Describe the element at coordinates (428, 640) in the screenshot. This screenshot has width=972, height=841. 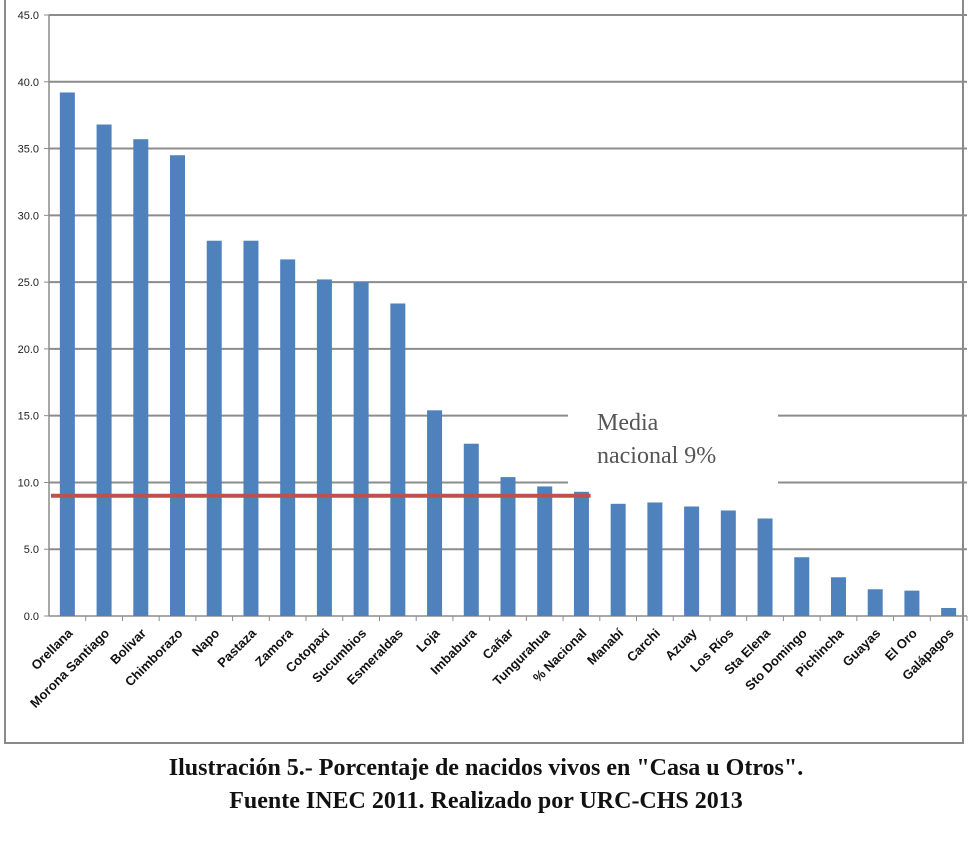
I see `x-tick-label: Loja` at that location.